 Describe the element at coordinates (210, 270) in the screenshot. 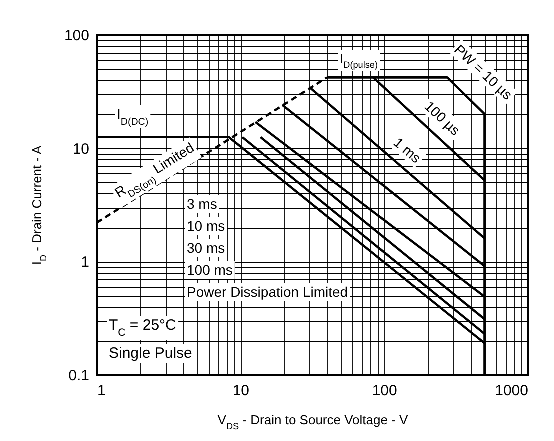

I see `annotation: 100 ms` at that location.